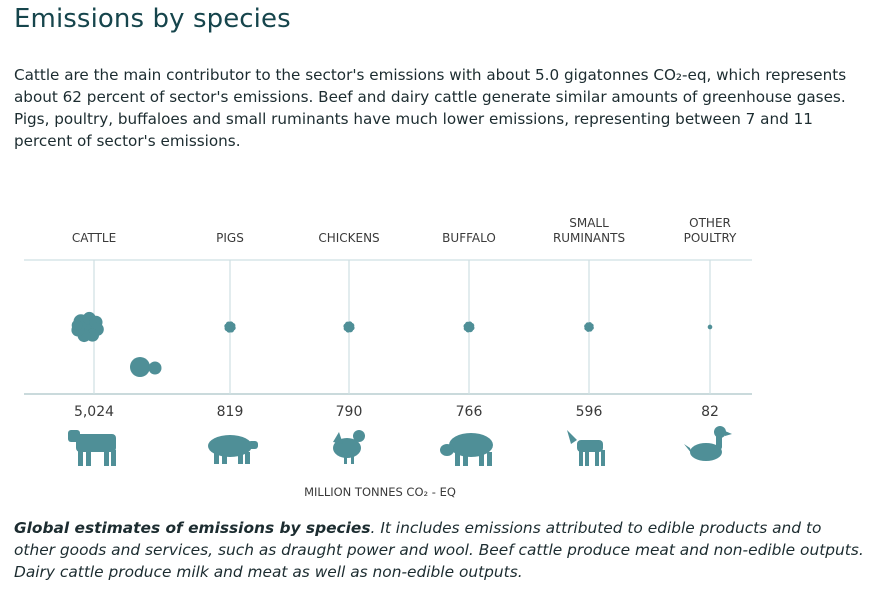  I want to click on value-label: 766, so click(469, 412).